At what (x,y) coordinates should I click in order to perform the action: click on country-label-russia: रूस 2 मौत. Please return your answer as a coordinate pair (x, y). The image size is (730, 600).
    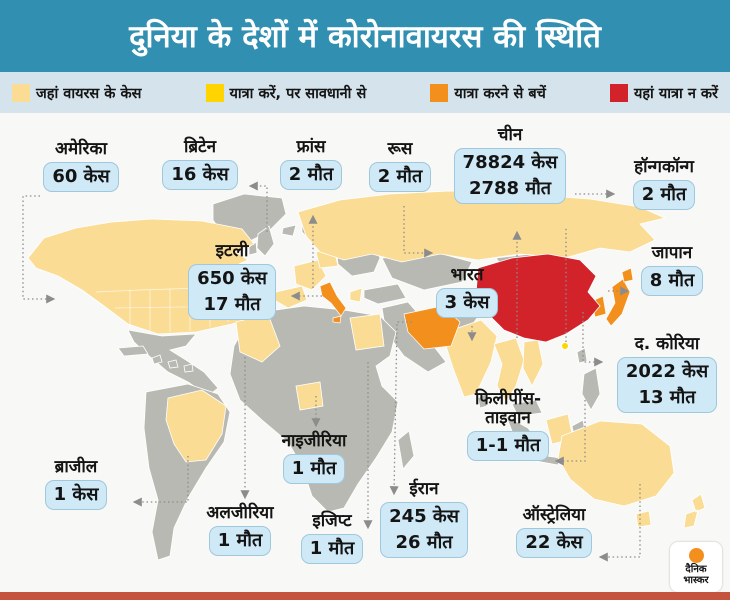
    Looking at the image, I should click on (400, 166).